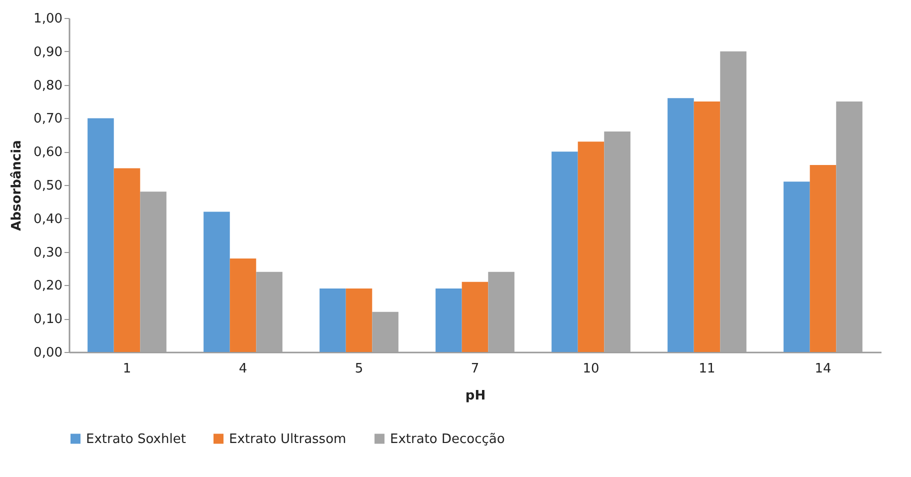  Describe the element at coordinates (591, 369) in the screenshot. I see `x-tick-label: 10` at that location.